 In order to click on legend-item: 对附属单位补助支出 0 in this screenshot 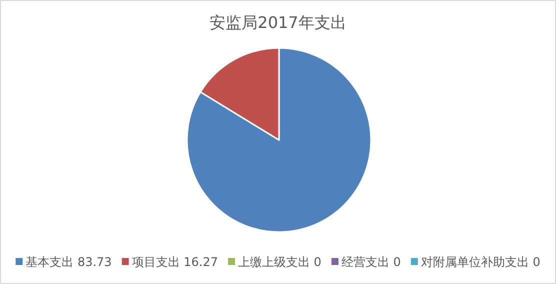, I will do `click(475, 262)`.